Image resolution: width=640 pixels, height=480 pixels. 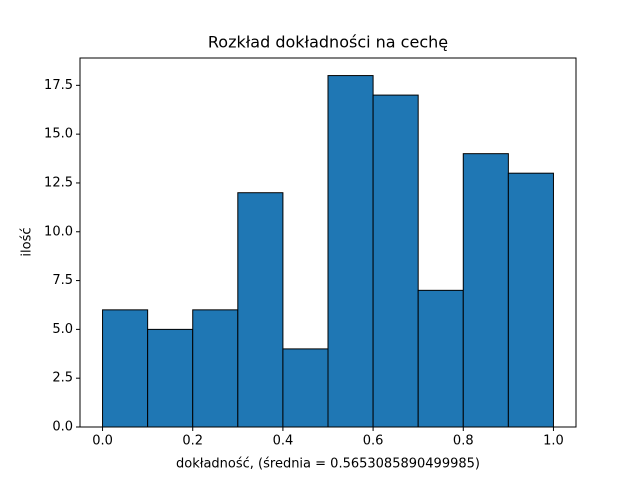 I want to click on chart-title: Rozkład dokładności na cechę, so click(x=328, y=42).